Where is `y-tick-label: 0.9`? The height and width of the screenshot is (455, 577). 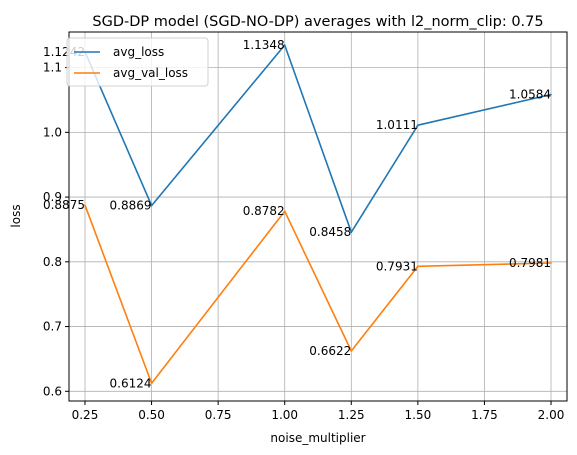 y-tick-label: 0.9 is located at coordinates (52, 197).